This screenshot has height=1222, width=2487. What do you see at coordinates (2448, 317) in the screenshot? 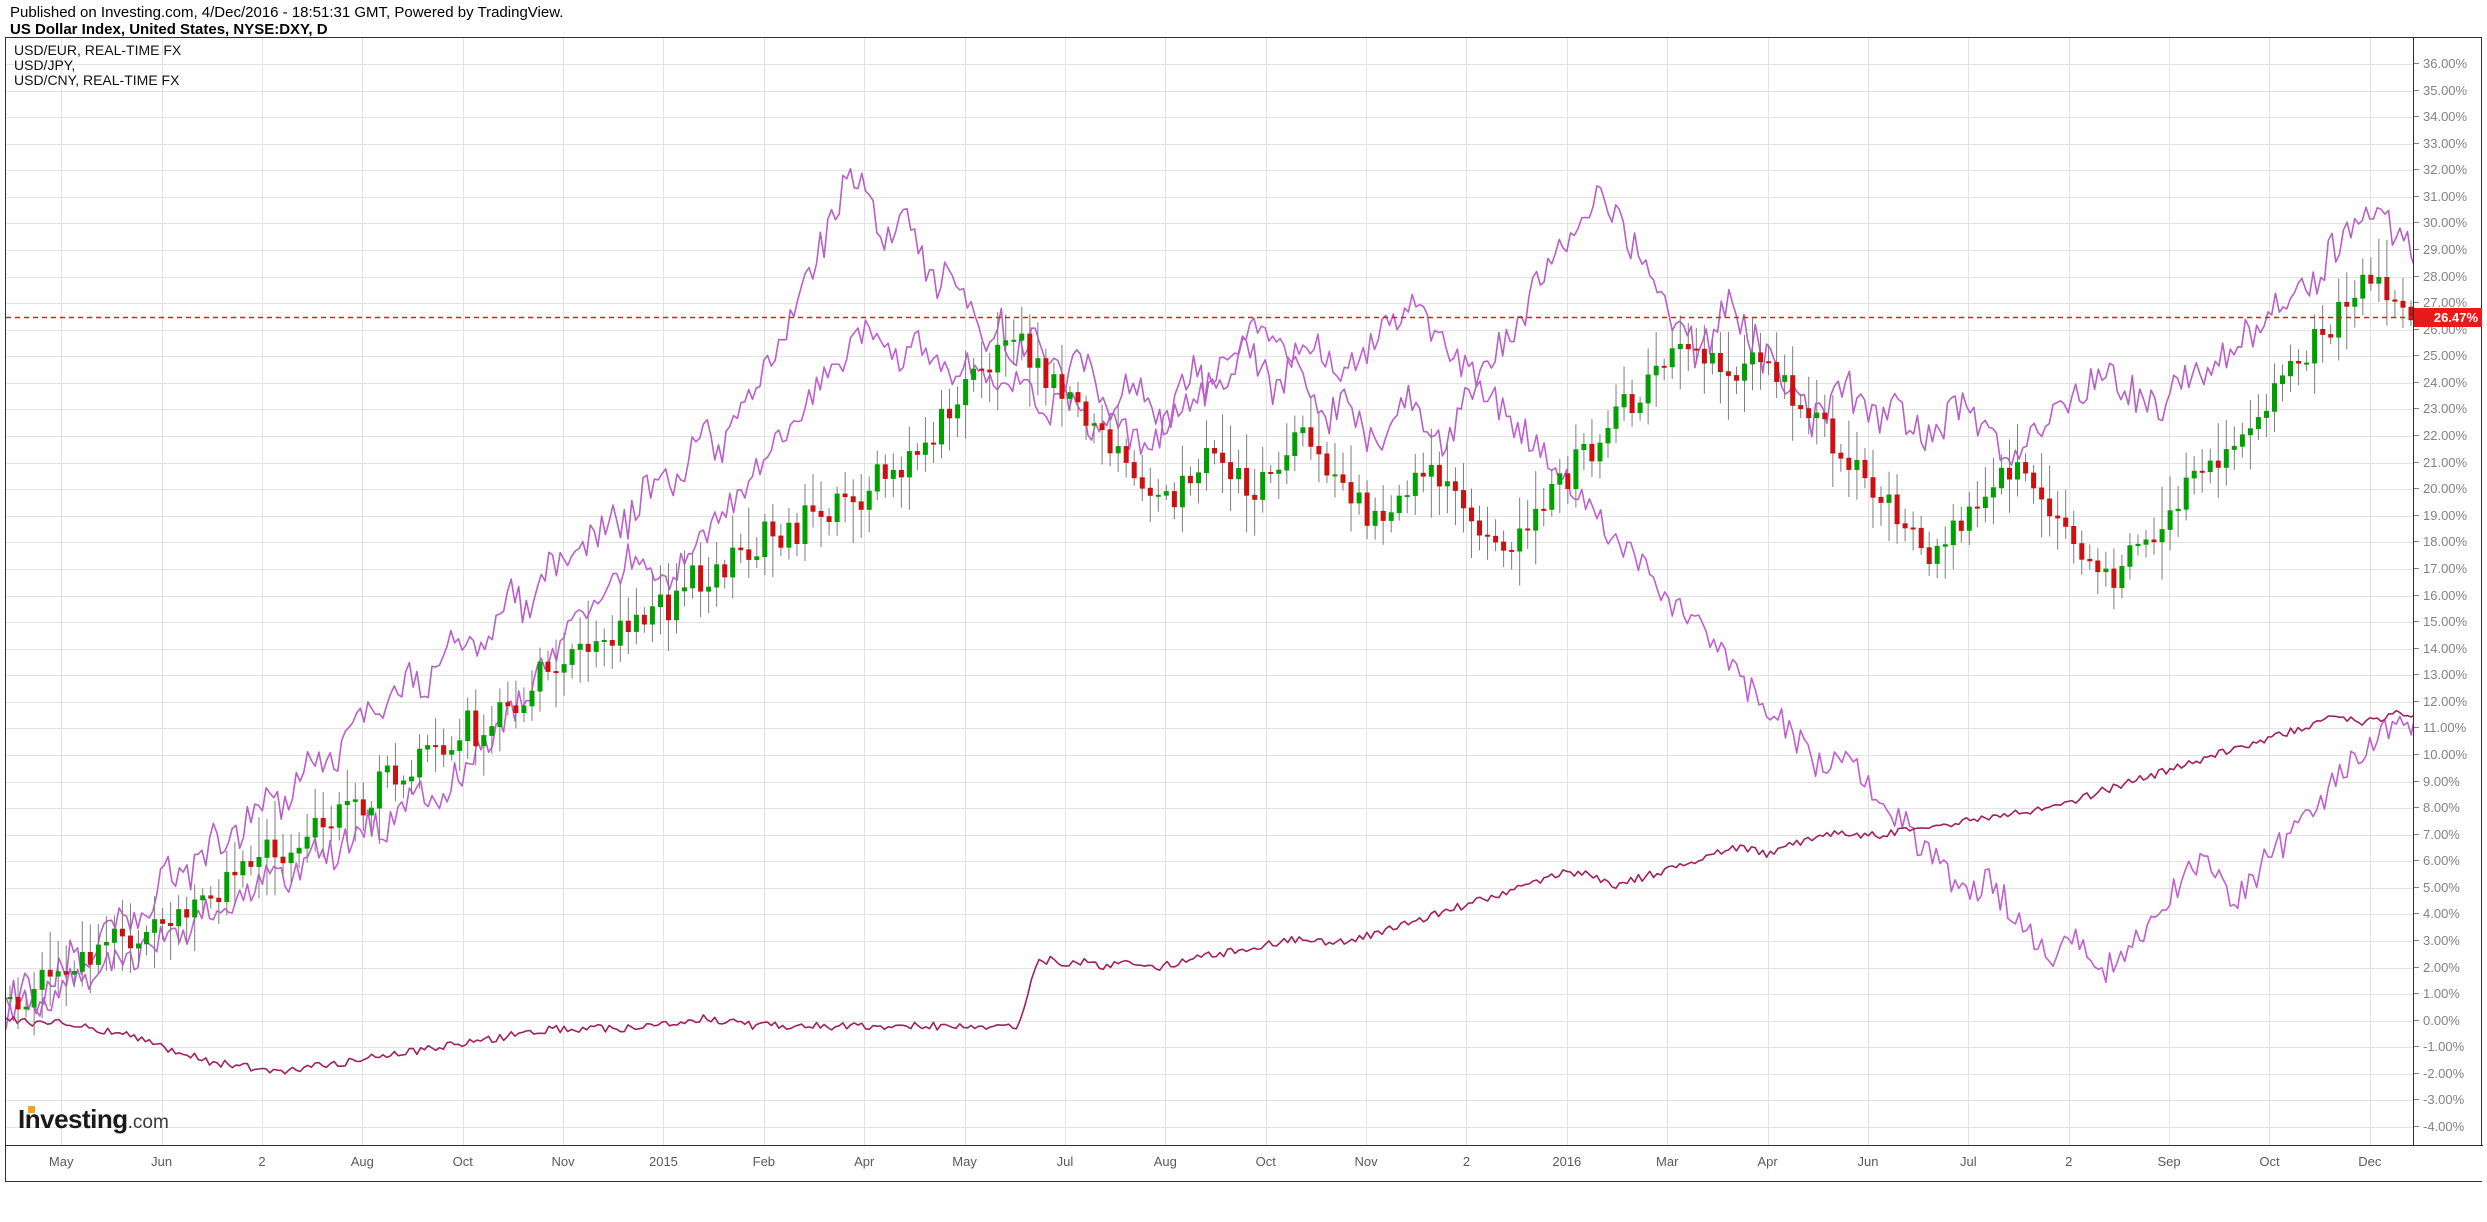
I see `current-price-tag: 26.47%` at bounding box center [2448, 317].